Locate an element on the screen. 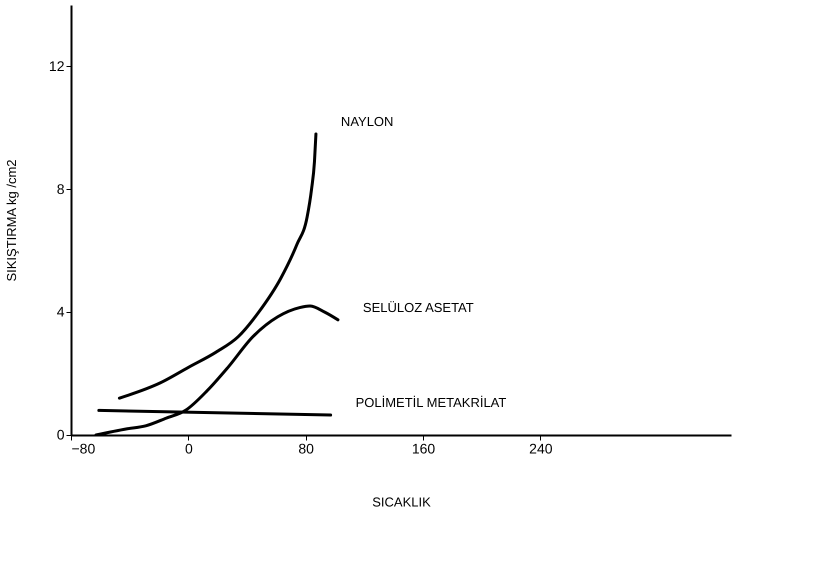 Image resolution: width=834 pixels, height=564 pixels. x-axis-title: SICAKLIK is located at coordinates (402, 502).